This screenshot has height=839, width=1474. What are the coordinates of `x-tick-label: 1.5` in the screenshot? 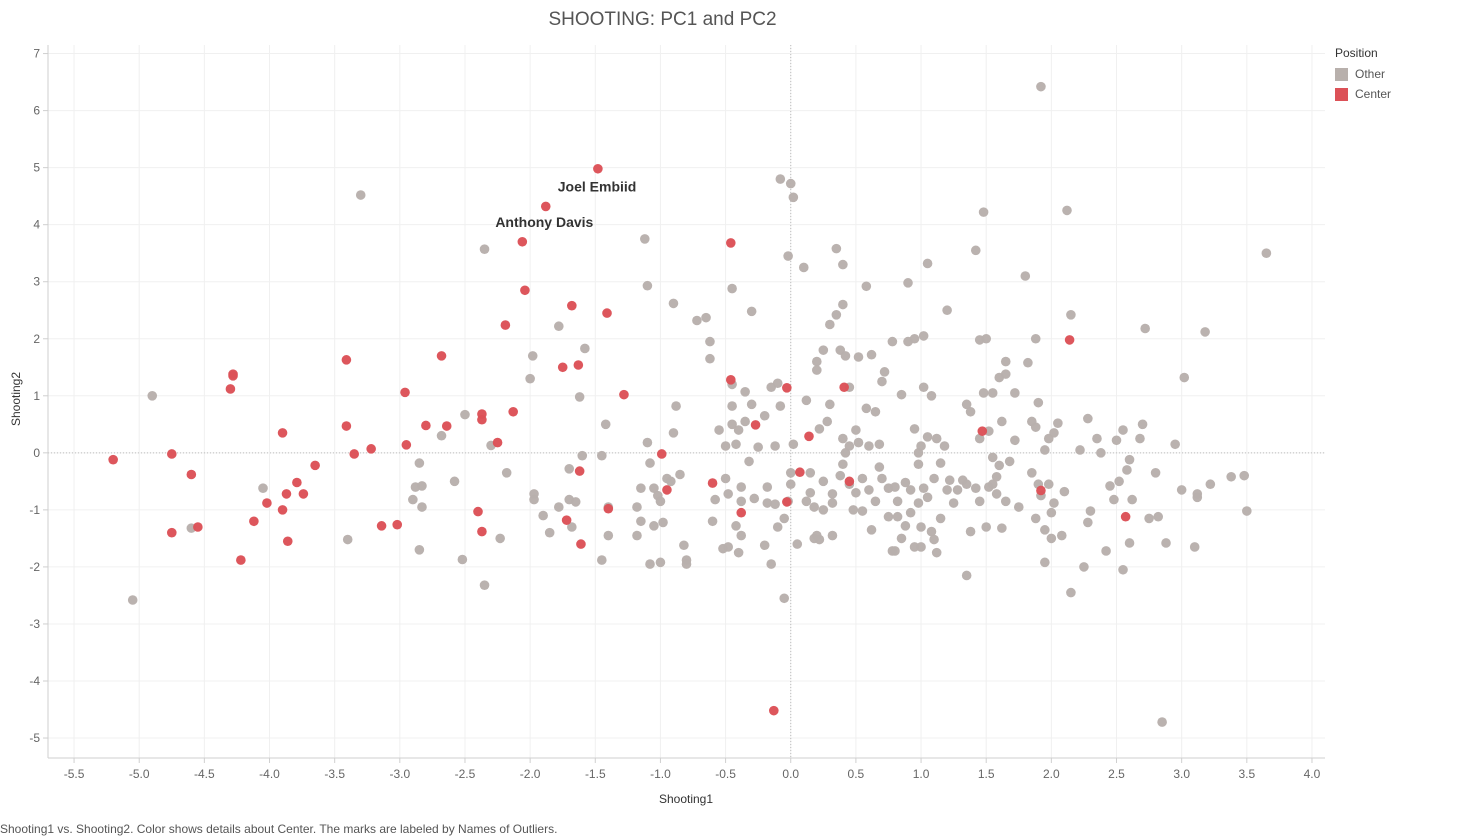 It's located at (986, 774).